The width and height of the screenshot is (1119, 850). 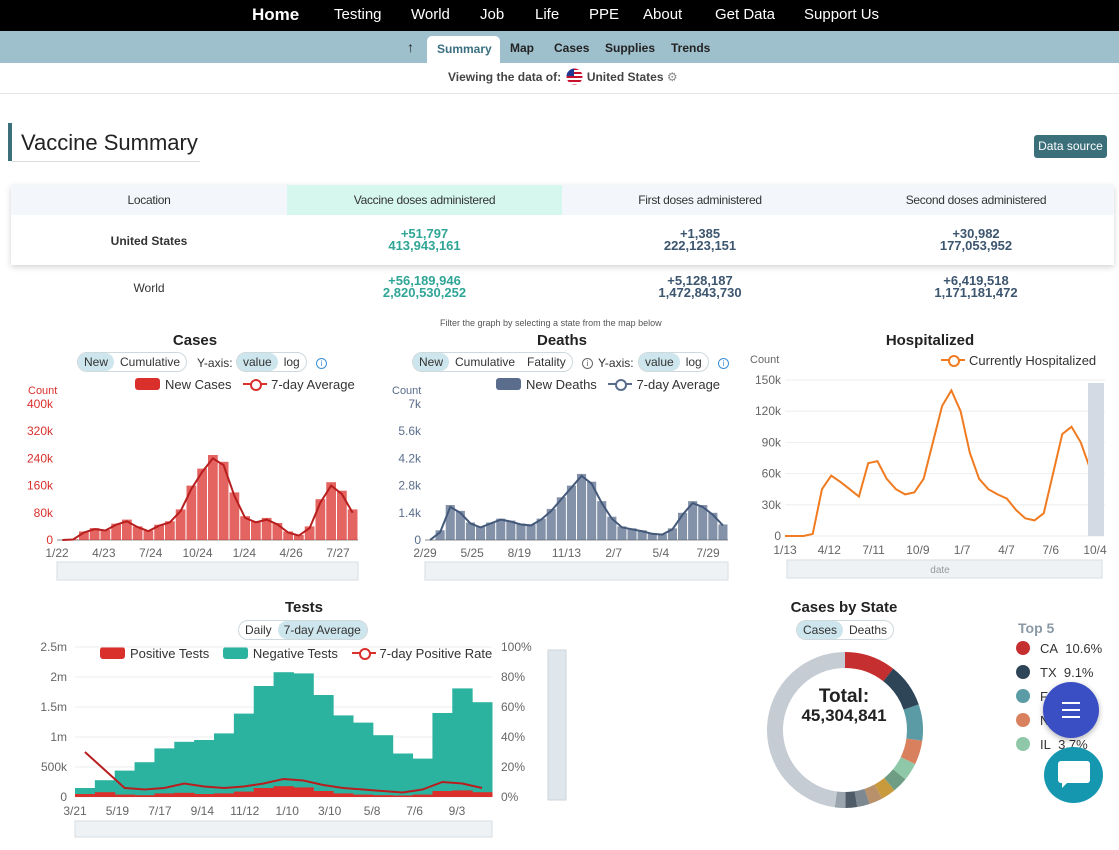 I want to click on us-flag-icon, so click(x=574, y=76).